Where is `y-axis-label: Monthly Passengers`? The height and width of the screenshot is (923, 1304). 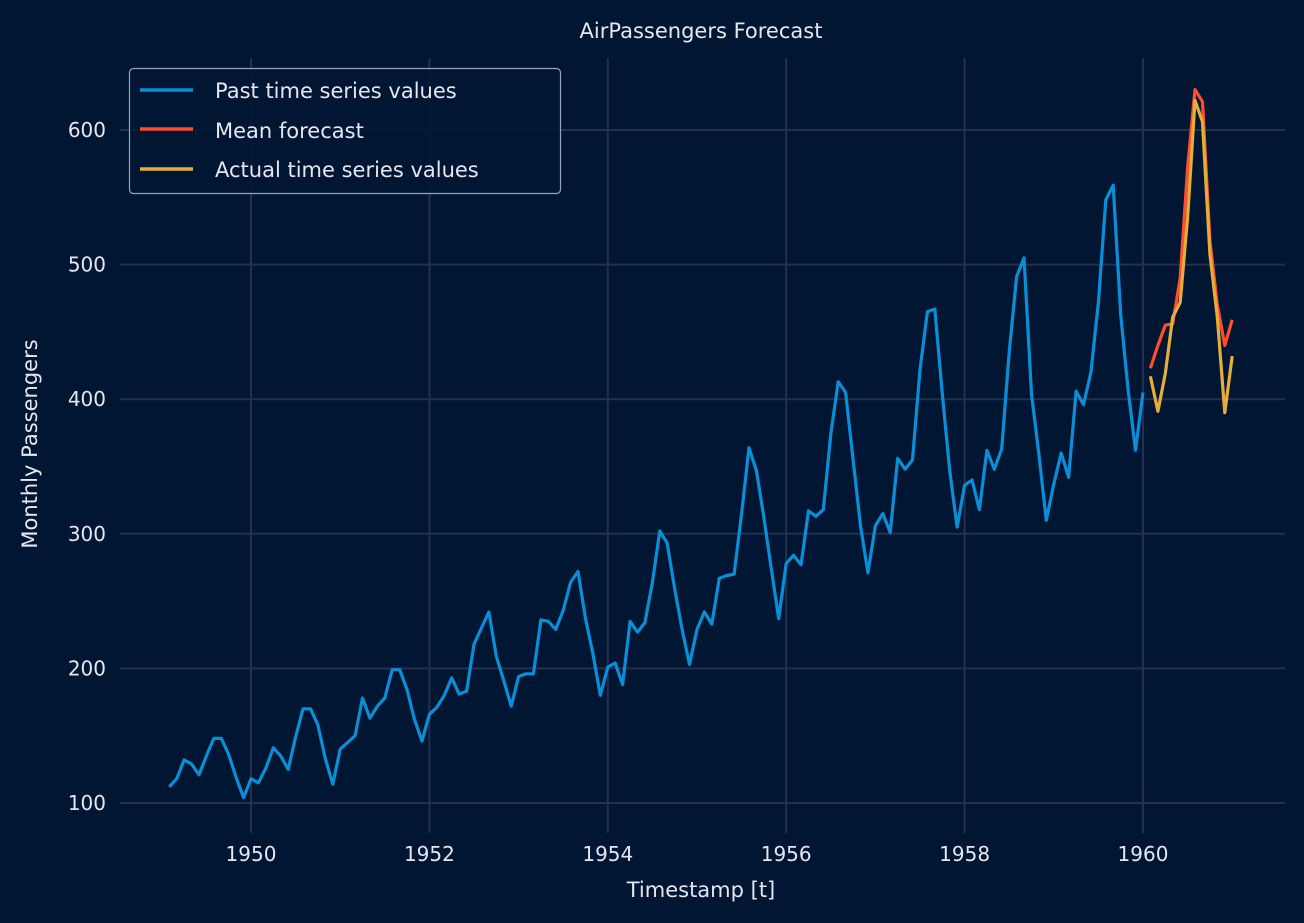
y-axis-label: Monthly Passengers is located at coordinates (30, 443).